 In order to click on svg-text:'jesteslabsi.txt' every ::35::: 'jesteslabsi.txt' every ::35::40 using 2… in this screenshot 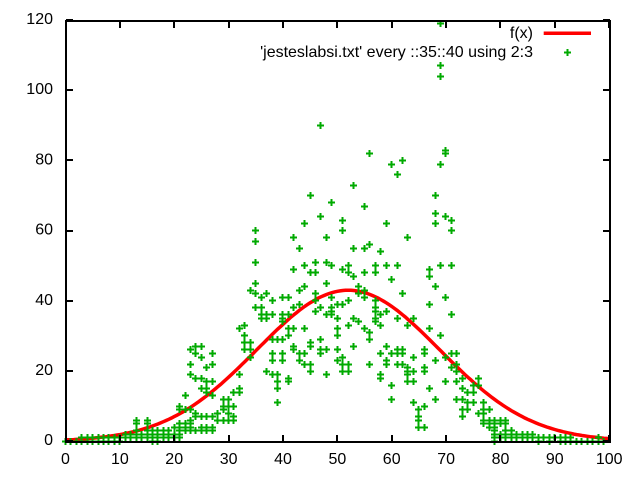, I will do `click(396, 52)`.